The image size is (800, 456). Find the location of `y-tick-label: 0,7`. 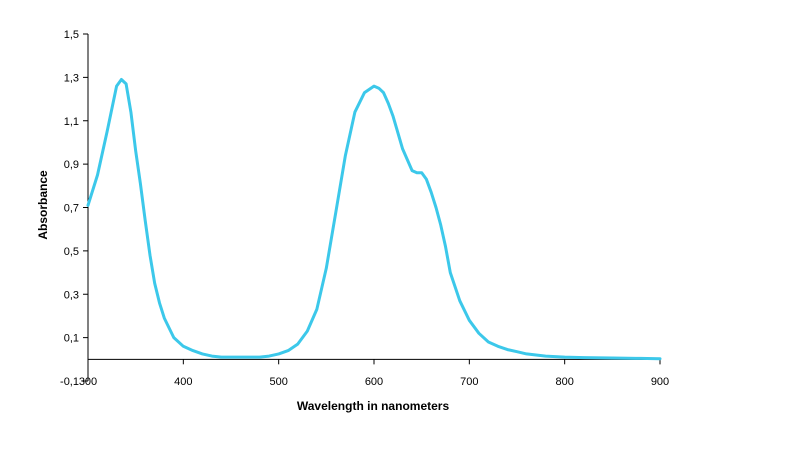

y-tick-label: 0,7 is located at coordinates (71, 209).